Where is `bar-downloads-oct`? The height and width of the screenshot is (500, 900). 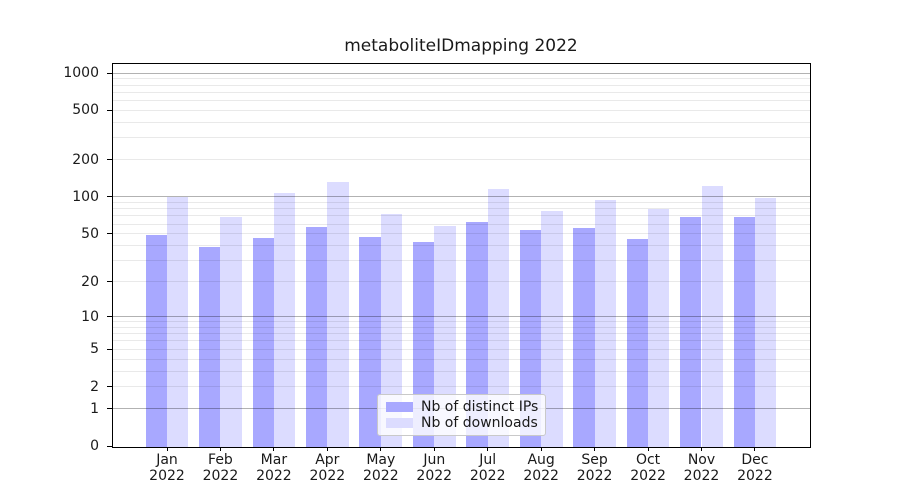 bar-downloads-oct is located at coordinates (659, 327).